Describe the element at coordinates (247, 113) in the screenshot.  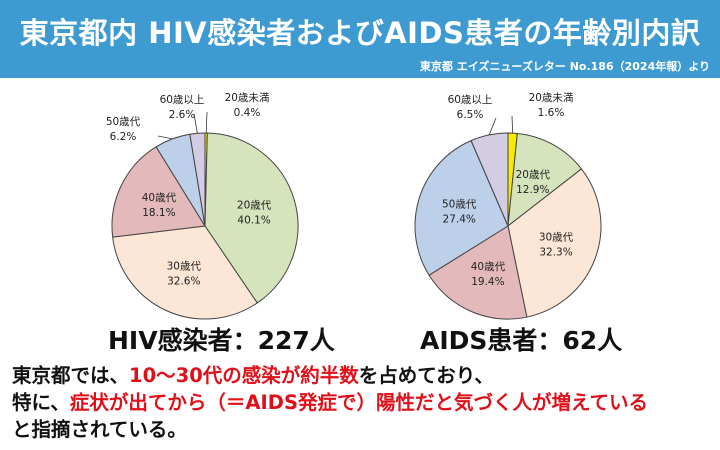
I see `slice-value-0-0: 0.4%` at that location.